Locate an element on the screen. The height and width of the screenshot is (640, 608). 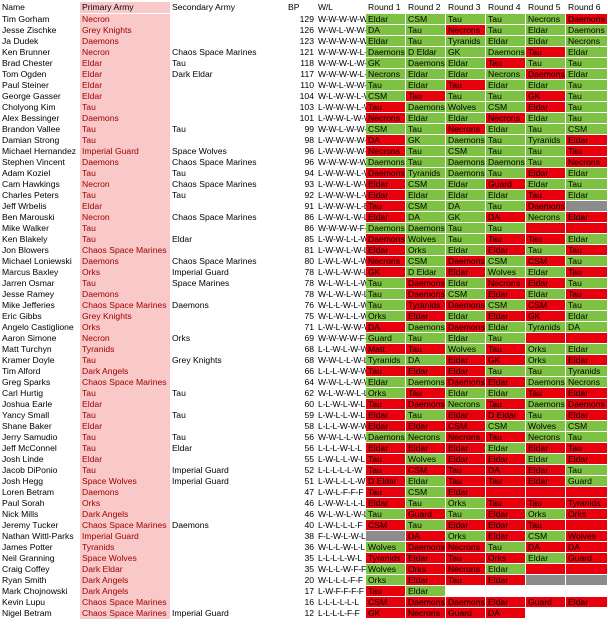
round-5-result: Necrons is located at coordinates (546, 437).